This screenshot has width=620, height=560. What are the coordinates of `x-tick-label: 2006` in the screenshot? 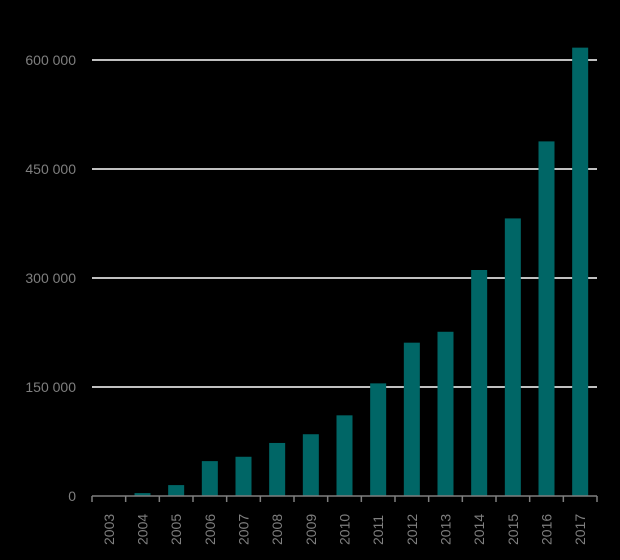 It's located at (210, 529).